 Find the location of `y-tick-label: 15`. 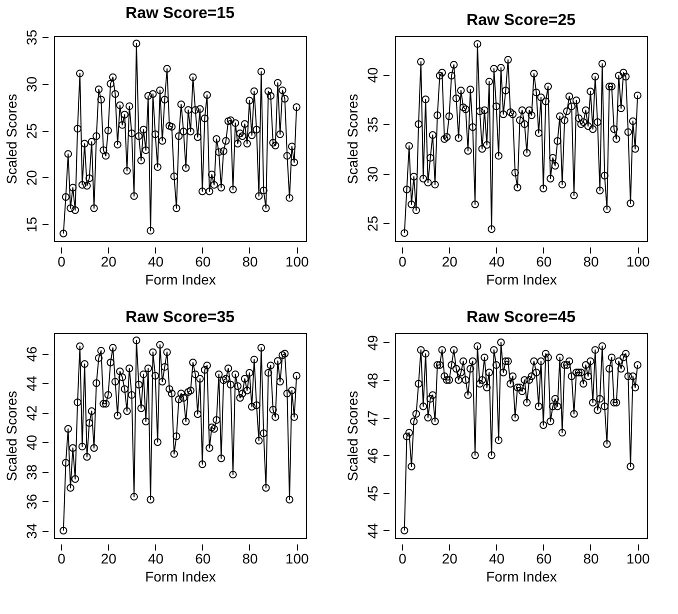

y-tick-label: 15 is located at coordinates (32, 224).